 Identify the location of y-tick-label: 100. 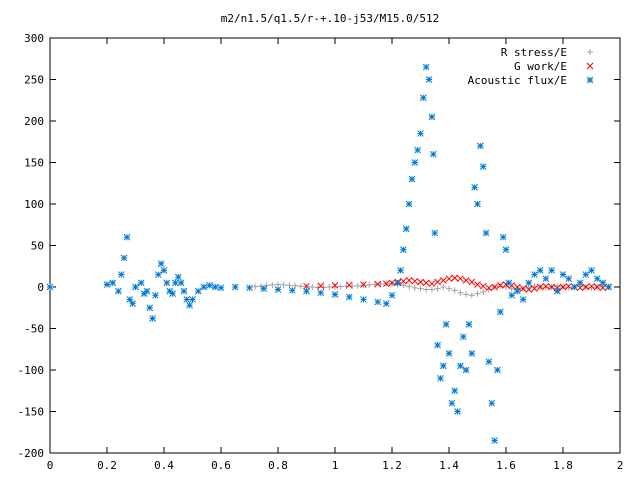
(34, 204).